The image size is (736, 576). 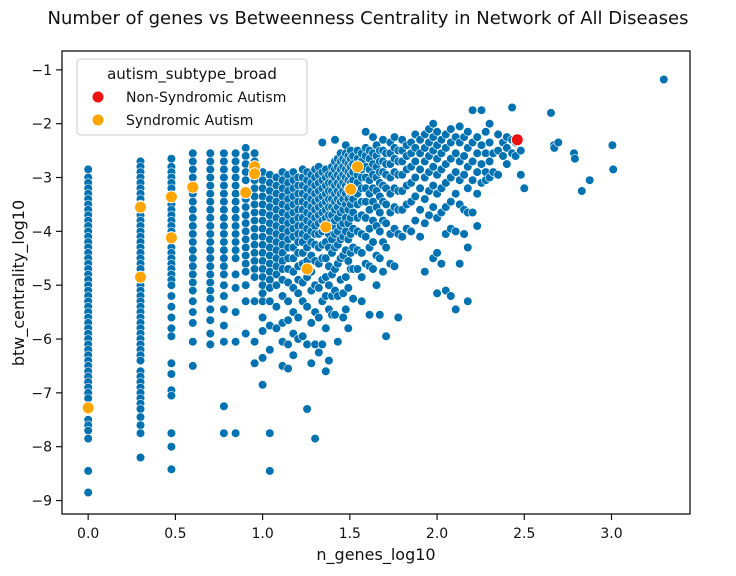 What do you see at coordinates (375, 555) in the screenshot?
I see `x-axis-label: n_genes_log10` at bounding box center [375, 555].